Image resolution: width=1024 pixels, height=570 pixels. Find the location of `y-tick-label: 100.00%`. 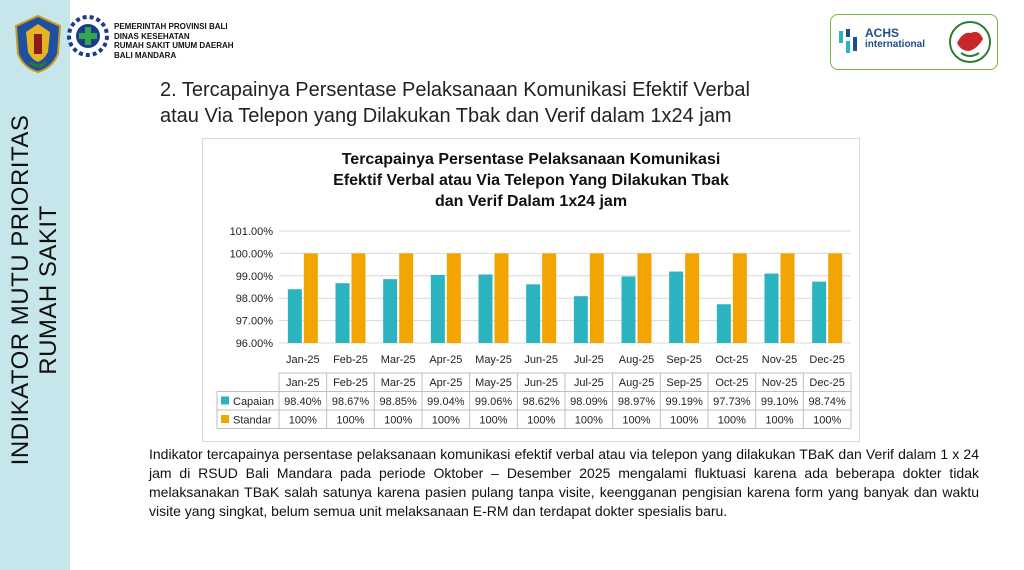

y-tick-label: 100.00% is located at coordinates (252, 254).